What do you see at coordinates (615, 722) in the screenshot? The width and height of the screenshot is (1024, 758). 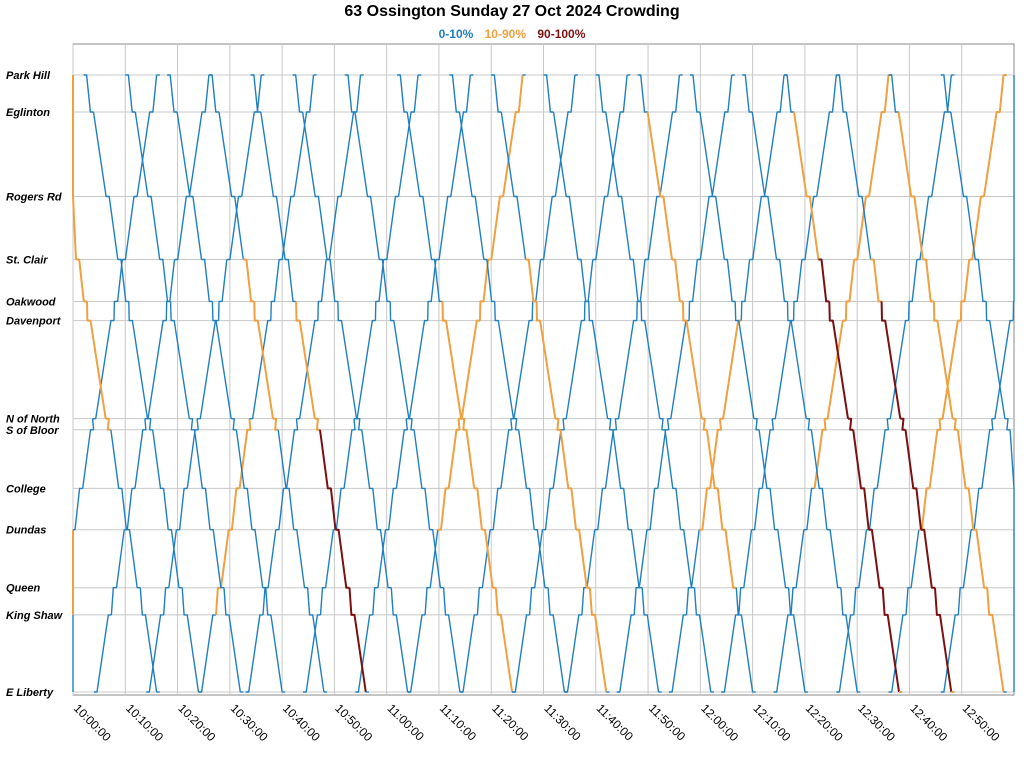 I see `x-tick-label: 11:40:00` at bounding box center [615, 722].